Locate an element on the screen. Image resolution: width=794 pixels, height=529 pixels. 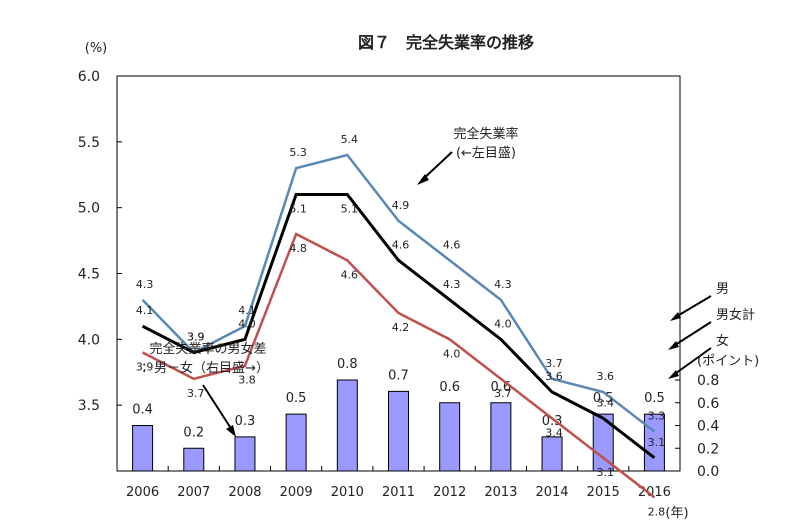
x-tick-label: 2006 is located at coordinates (142, 492).